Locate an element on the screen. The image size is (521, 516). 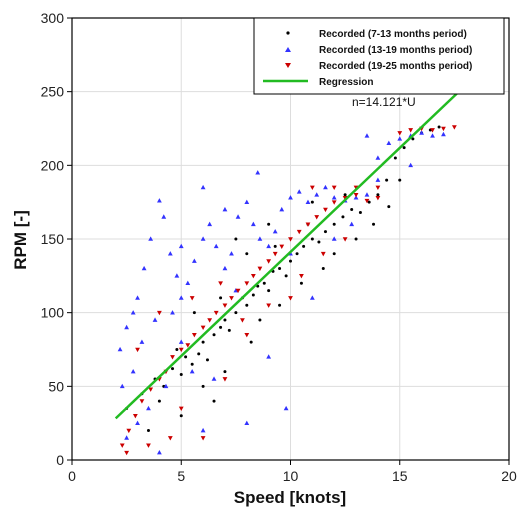
x-tick-label-1: 5 is located at coordinates (181, 476).